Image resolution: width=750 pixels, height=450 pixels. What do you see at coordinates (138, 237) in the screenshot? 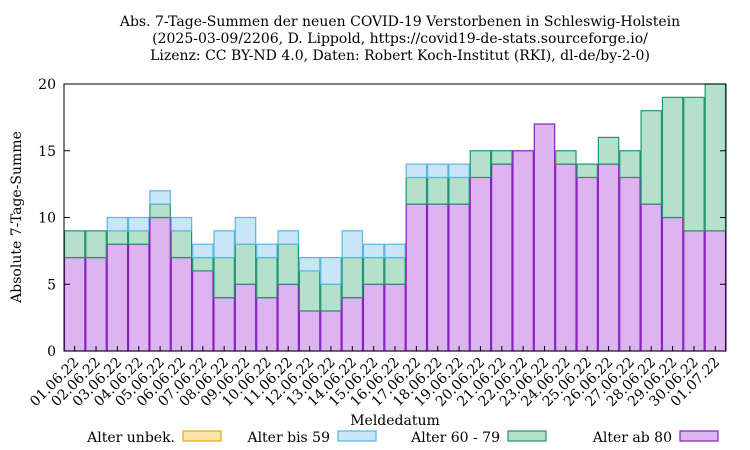
I see `bar-alter-60-79-04.06.22` at bounding box center [138, 237].